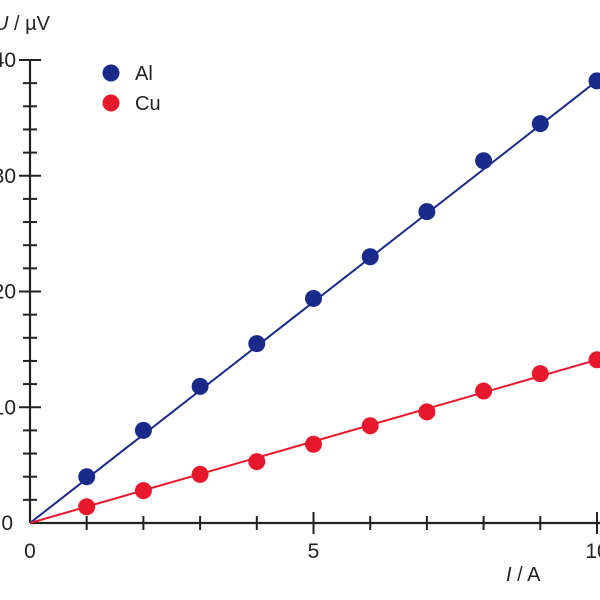 The image size is (600, 600). Describe the element at coordinates (20, 292) in the screenshot. I see `y-axis: 10 20 30 40 0` at that location.